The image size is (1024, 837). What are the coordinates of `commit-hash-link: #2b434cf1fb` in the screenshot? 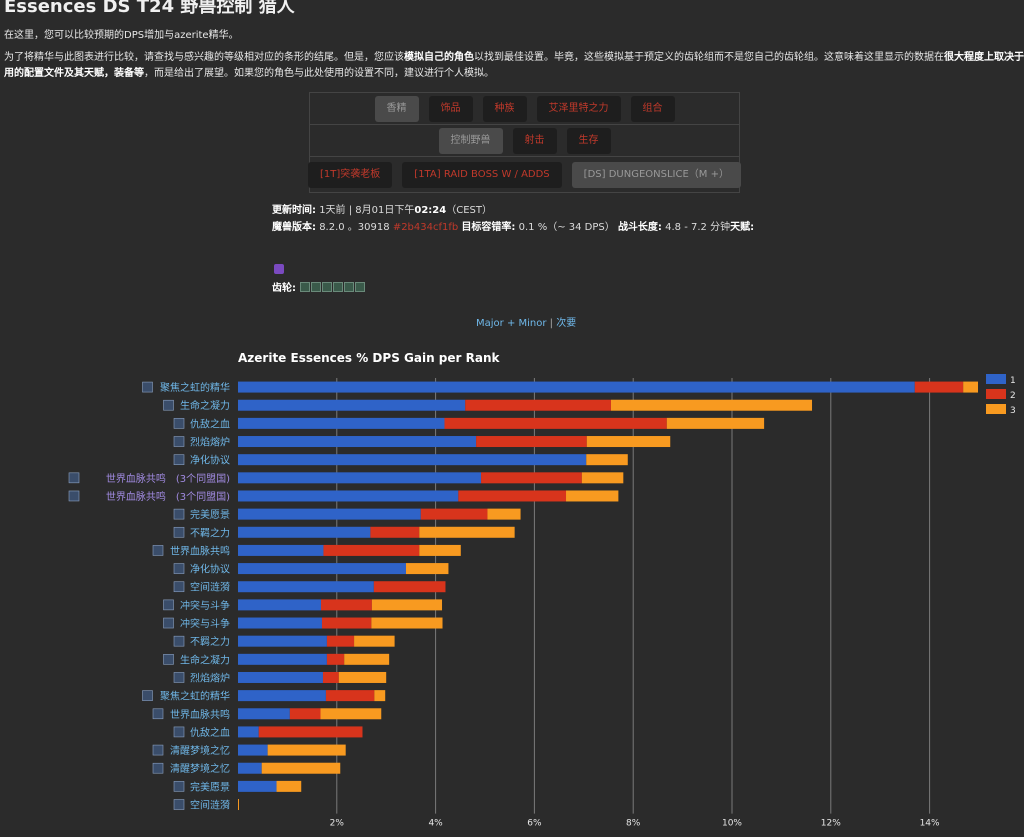 It's located at (425, 227).